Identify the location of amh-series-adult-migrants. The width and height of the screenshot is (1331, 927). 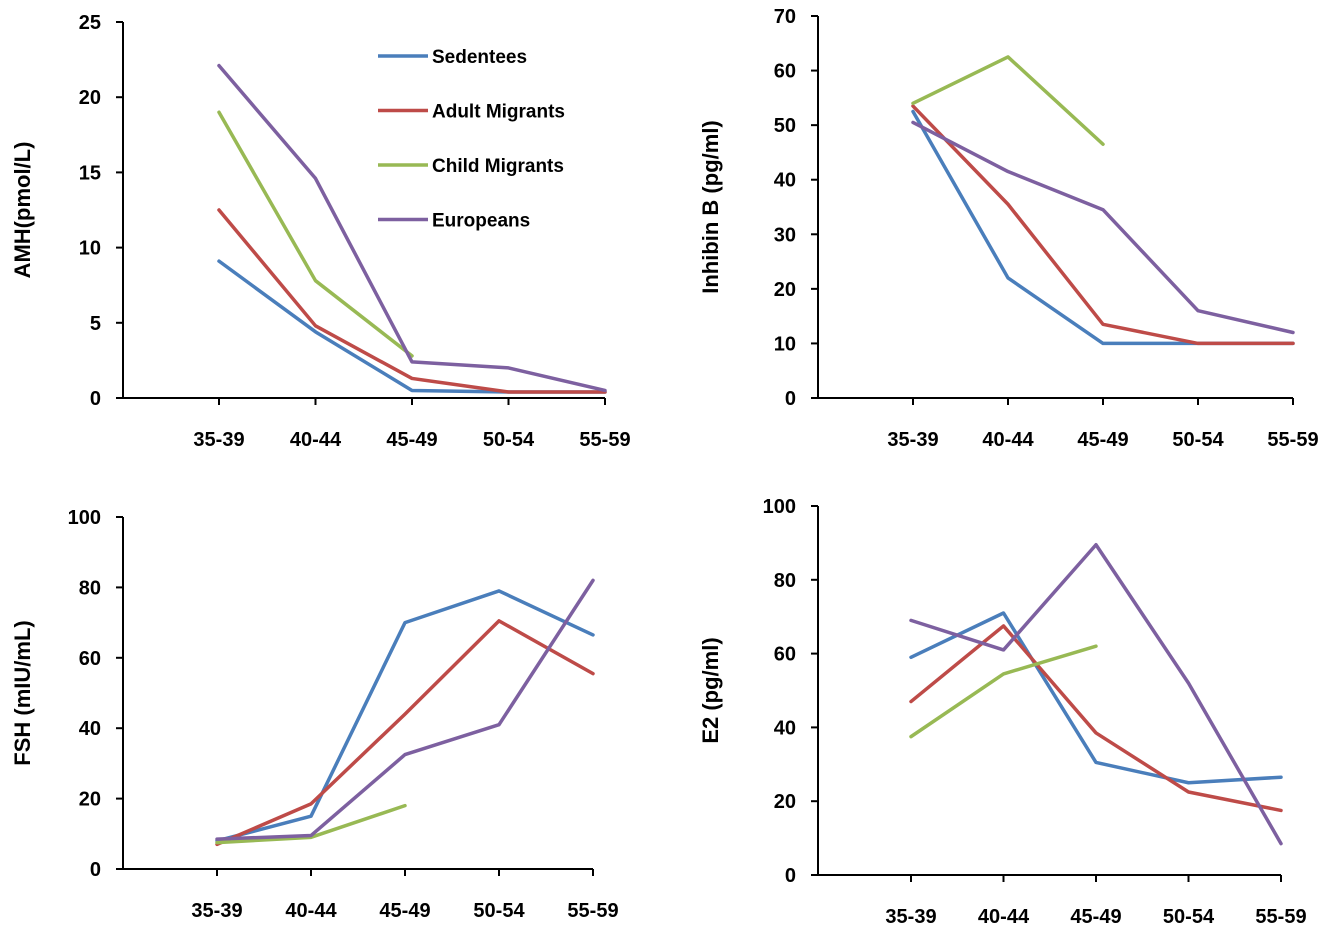
(412, 301).